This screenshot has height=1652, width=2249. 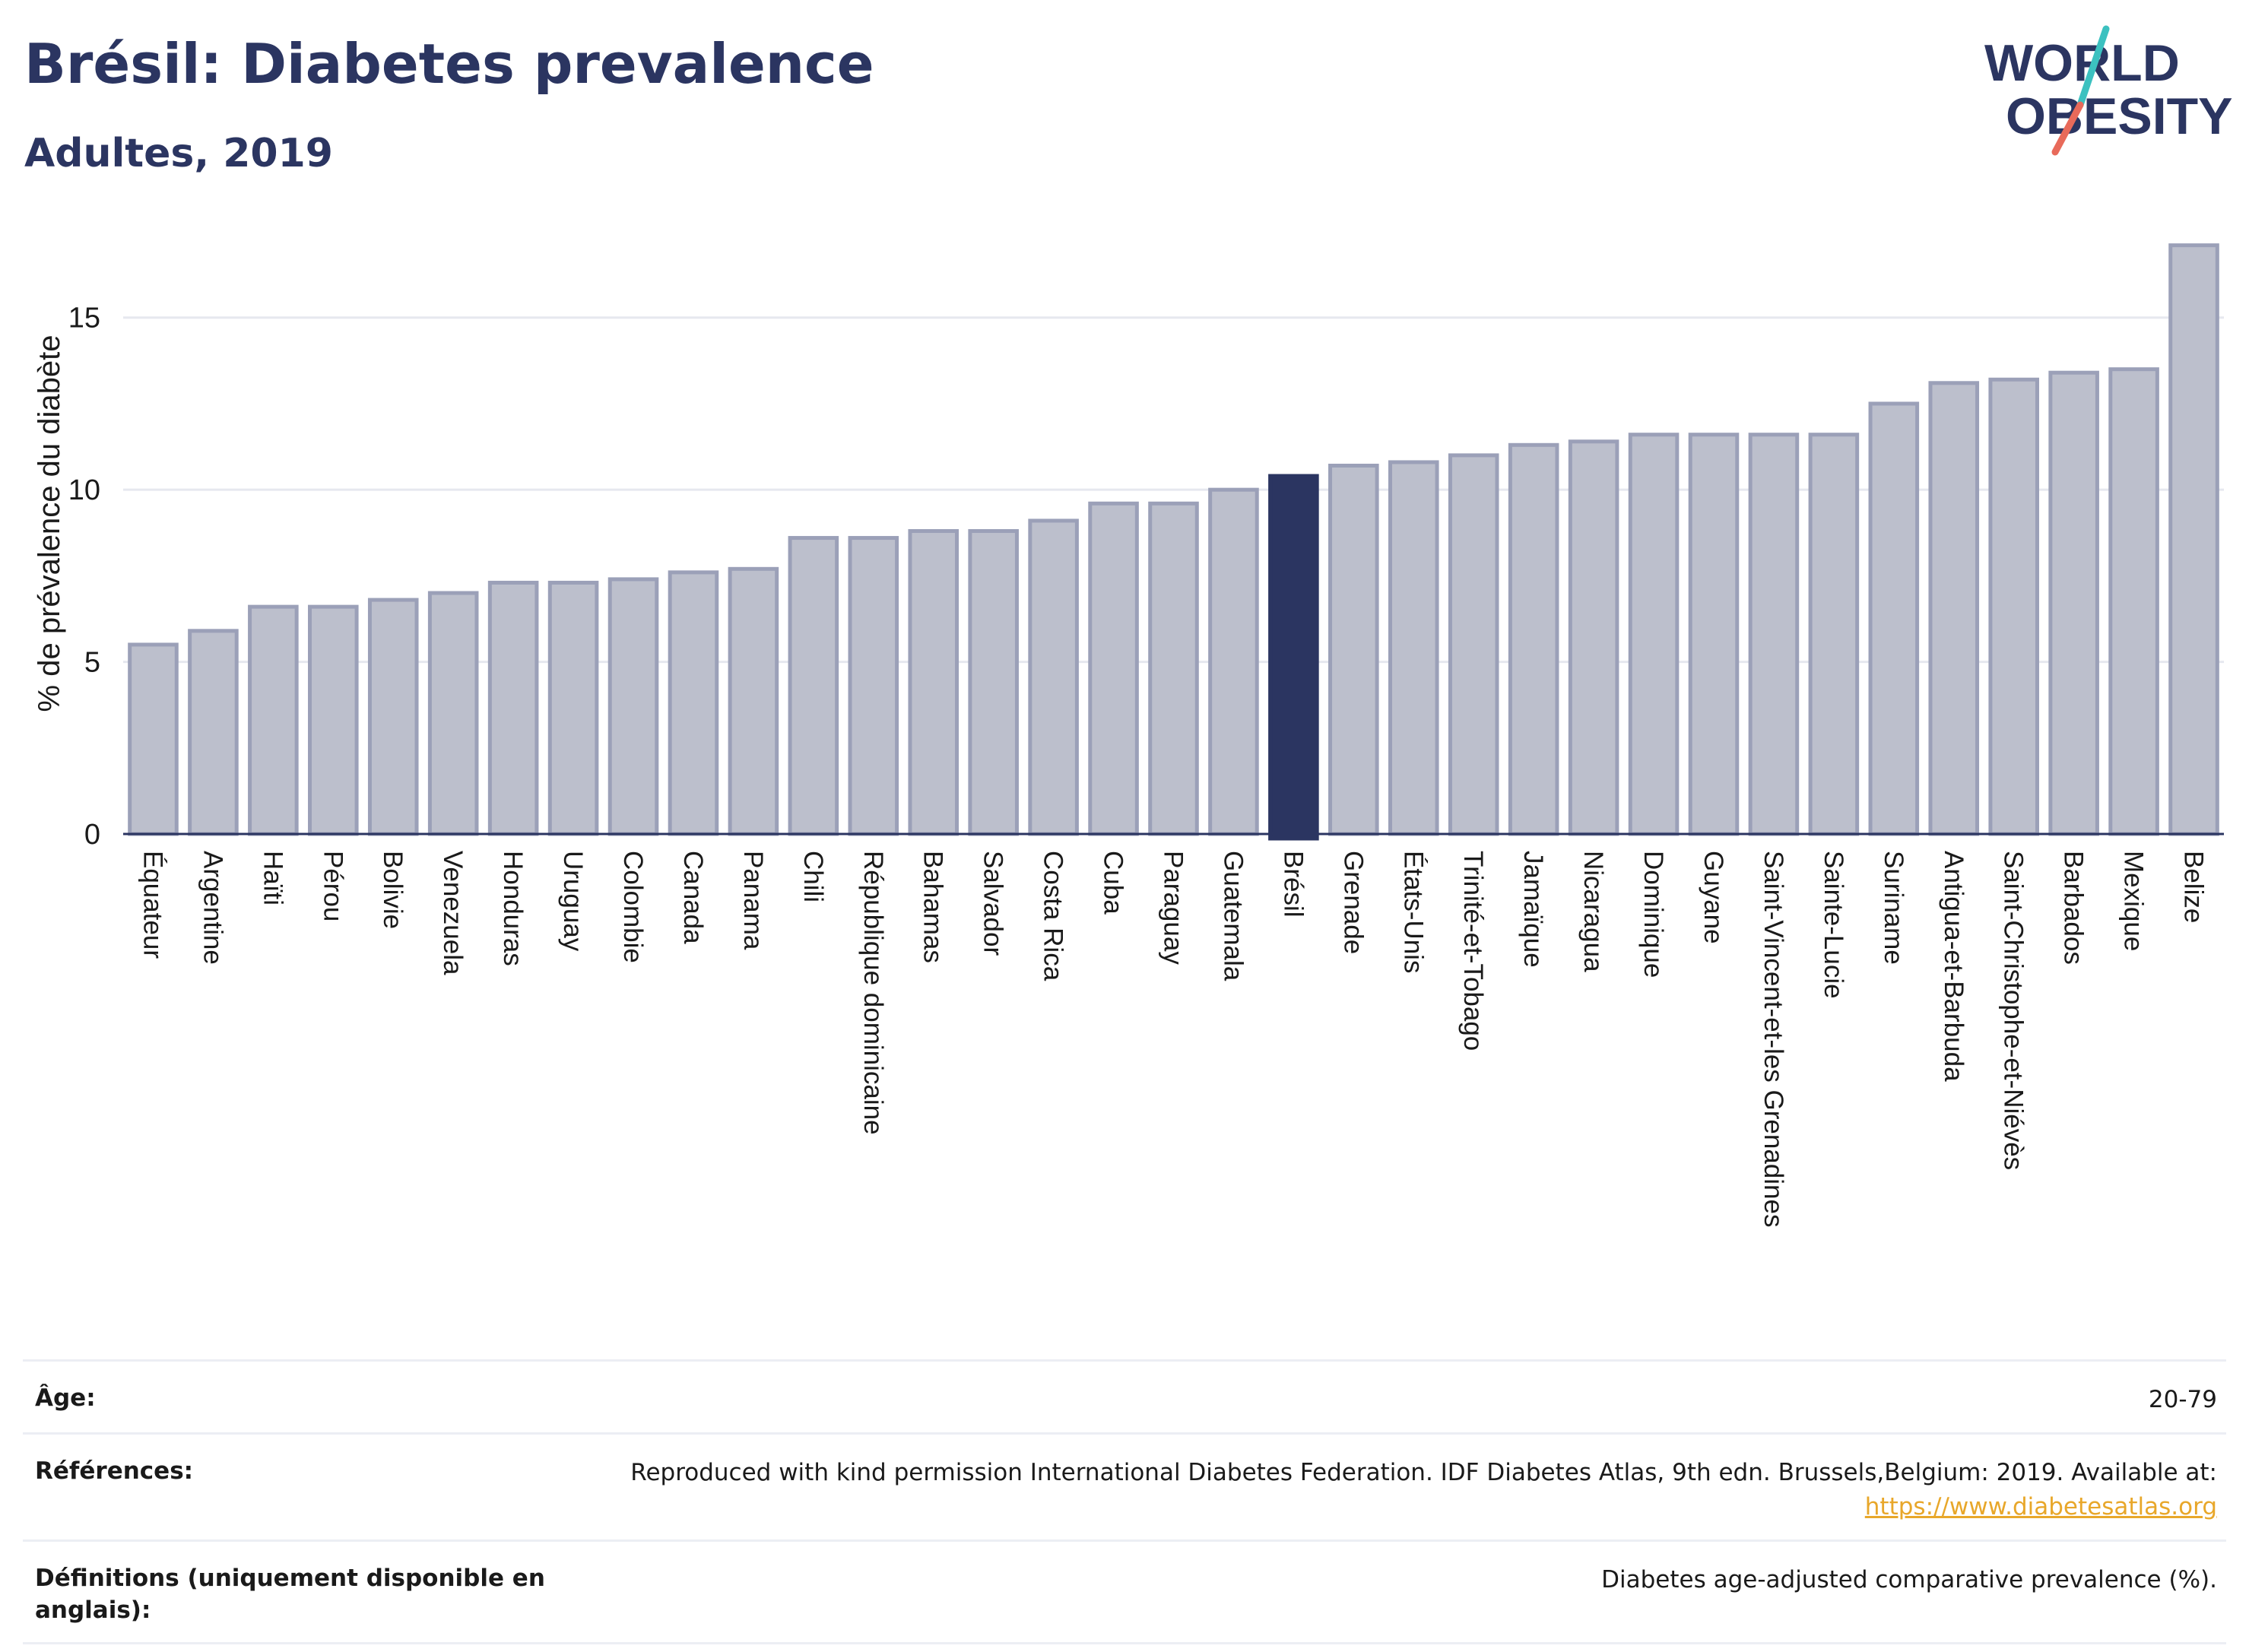 What do you see at coordinates (1124, 1395) in the screenshot?
I see `info-row-age: Âge: 20-79` at bounding box center [1124, 1395].